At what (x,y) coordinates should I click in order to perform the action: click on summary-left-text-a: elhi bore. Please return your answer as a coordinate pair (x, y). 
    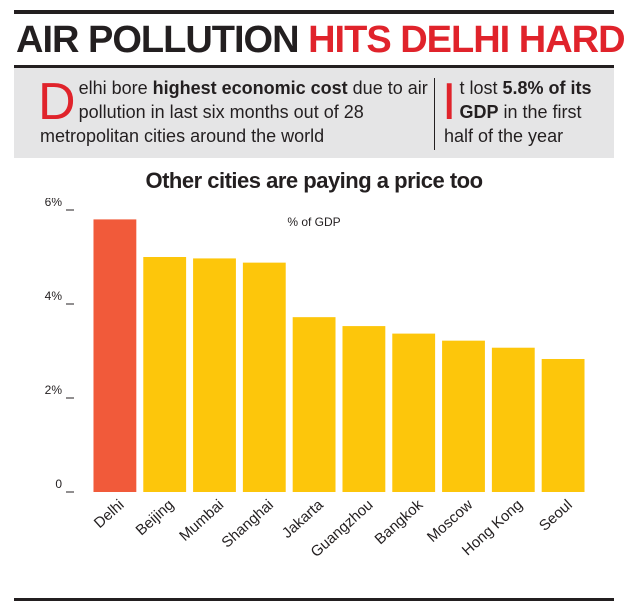
    Looking at the image, I should click on (115, 88).